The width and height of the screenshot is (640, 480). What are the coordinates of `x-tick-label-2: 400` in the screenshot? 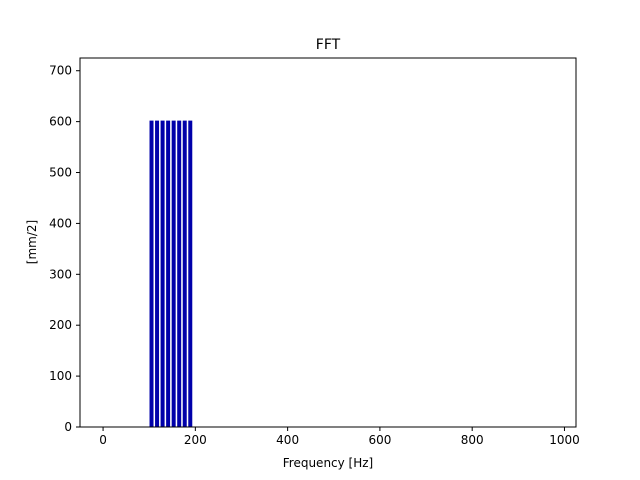 It's located at (287, 440).